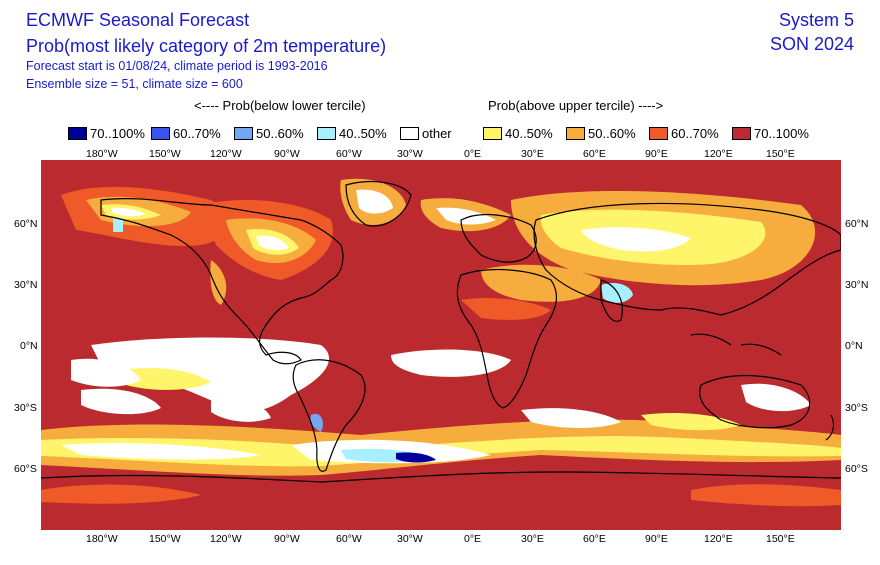 This screenshot has height=565, width=880. What do you see at coordinates (138, 20) in the screenshot?
I see `page-title: ECMWF Seasonal Forecast` at bounding box center [138, 20].